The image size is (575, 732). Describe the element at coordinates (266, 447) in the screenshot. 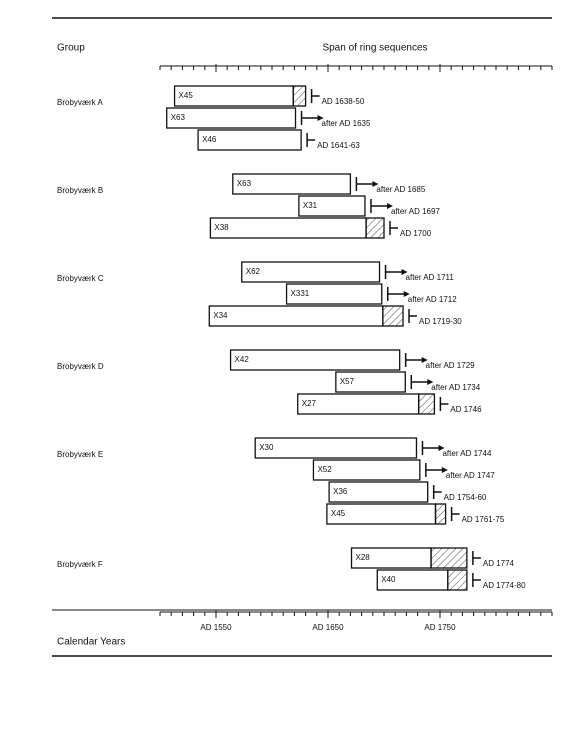

I see `sample-id: X30` at that location.